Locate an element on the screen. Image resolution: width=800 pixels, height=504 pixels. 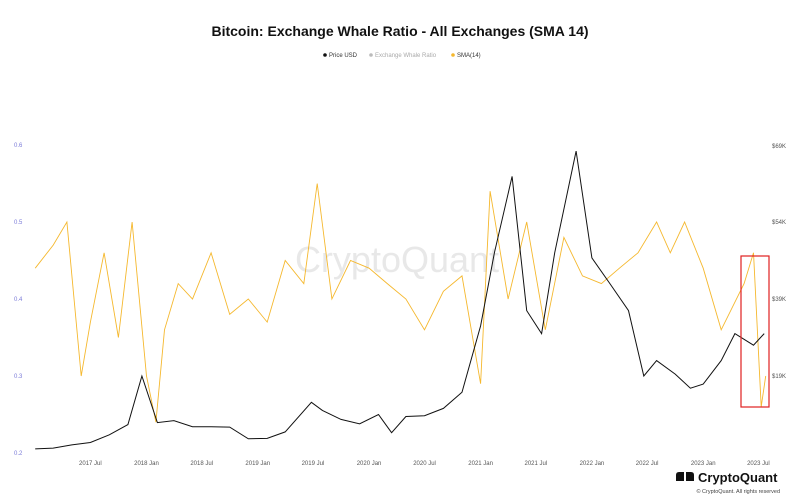
legend-label-price: Price USD is located at coordinates (343, 56).